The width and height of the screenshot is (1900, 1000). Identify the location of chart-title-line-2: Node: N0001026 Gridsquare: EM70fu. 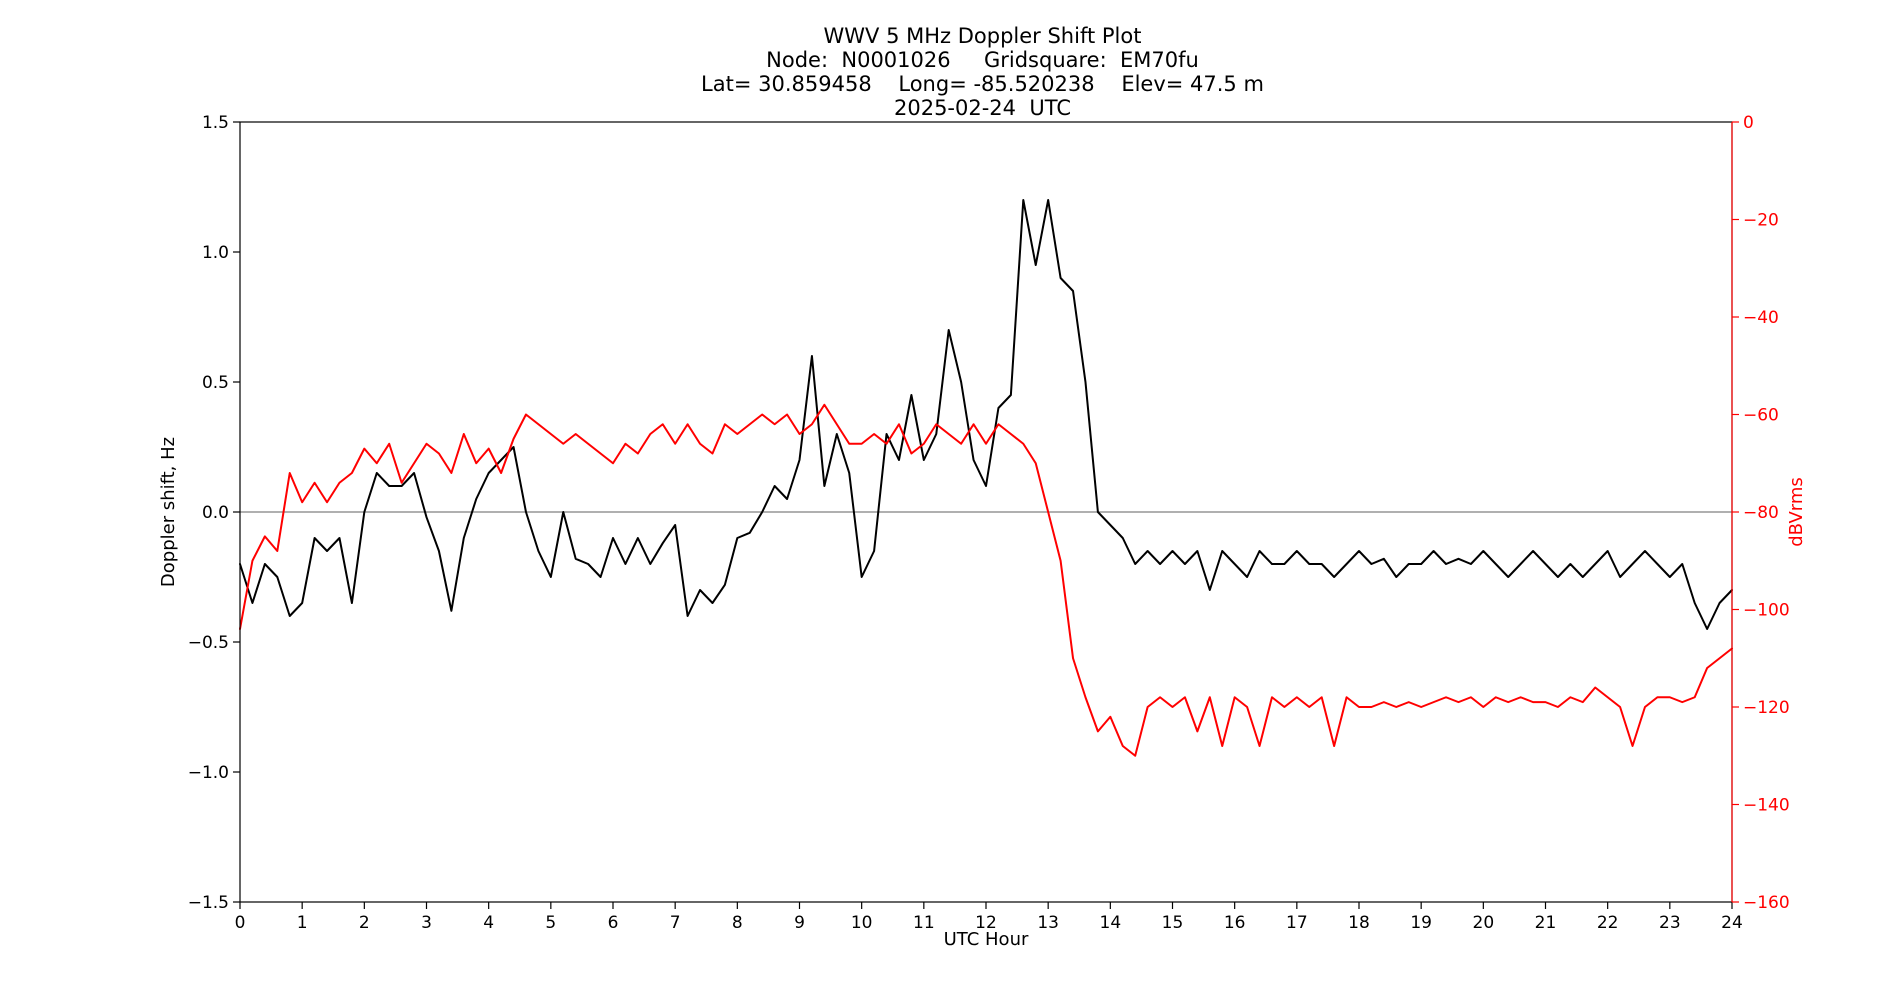
(982, 60).